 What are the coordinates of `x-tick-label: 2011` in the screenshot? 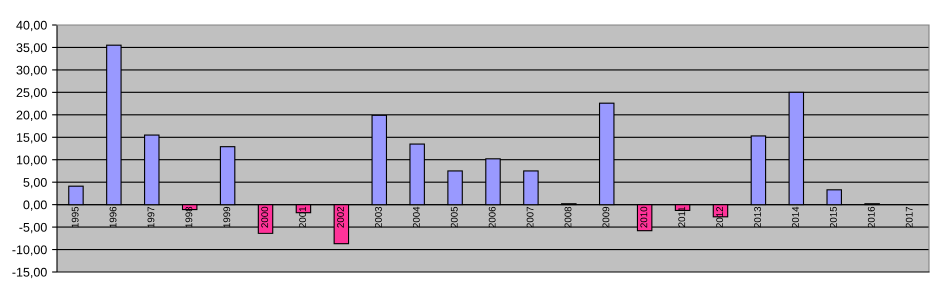 It's located at (682, 216).